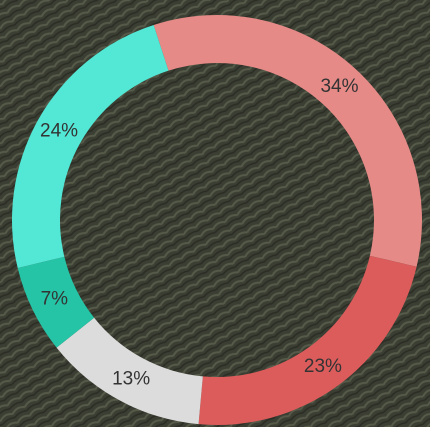  What do you see at coordinates (59, 131) in the screenshot?
I see `slice-label: 24%` at bounding box center [59, 131].